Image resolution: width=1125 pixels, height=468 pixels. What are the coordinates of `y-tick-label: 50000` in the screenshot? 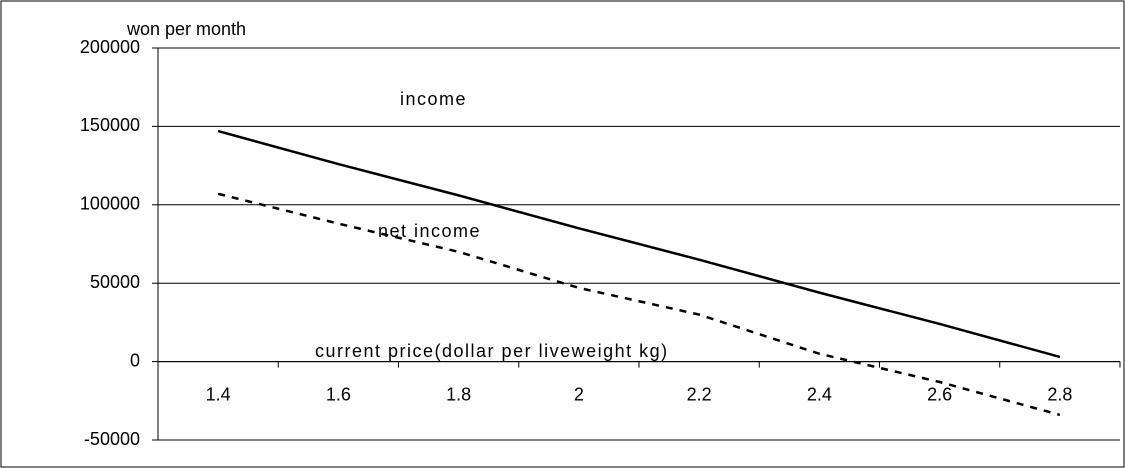 It's located at (115, 282).